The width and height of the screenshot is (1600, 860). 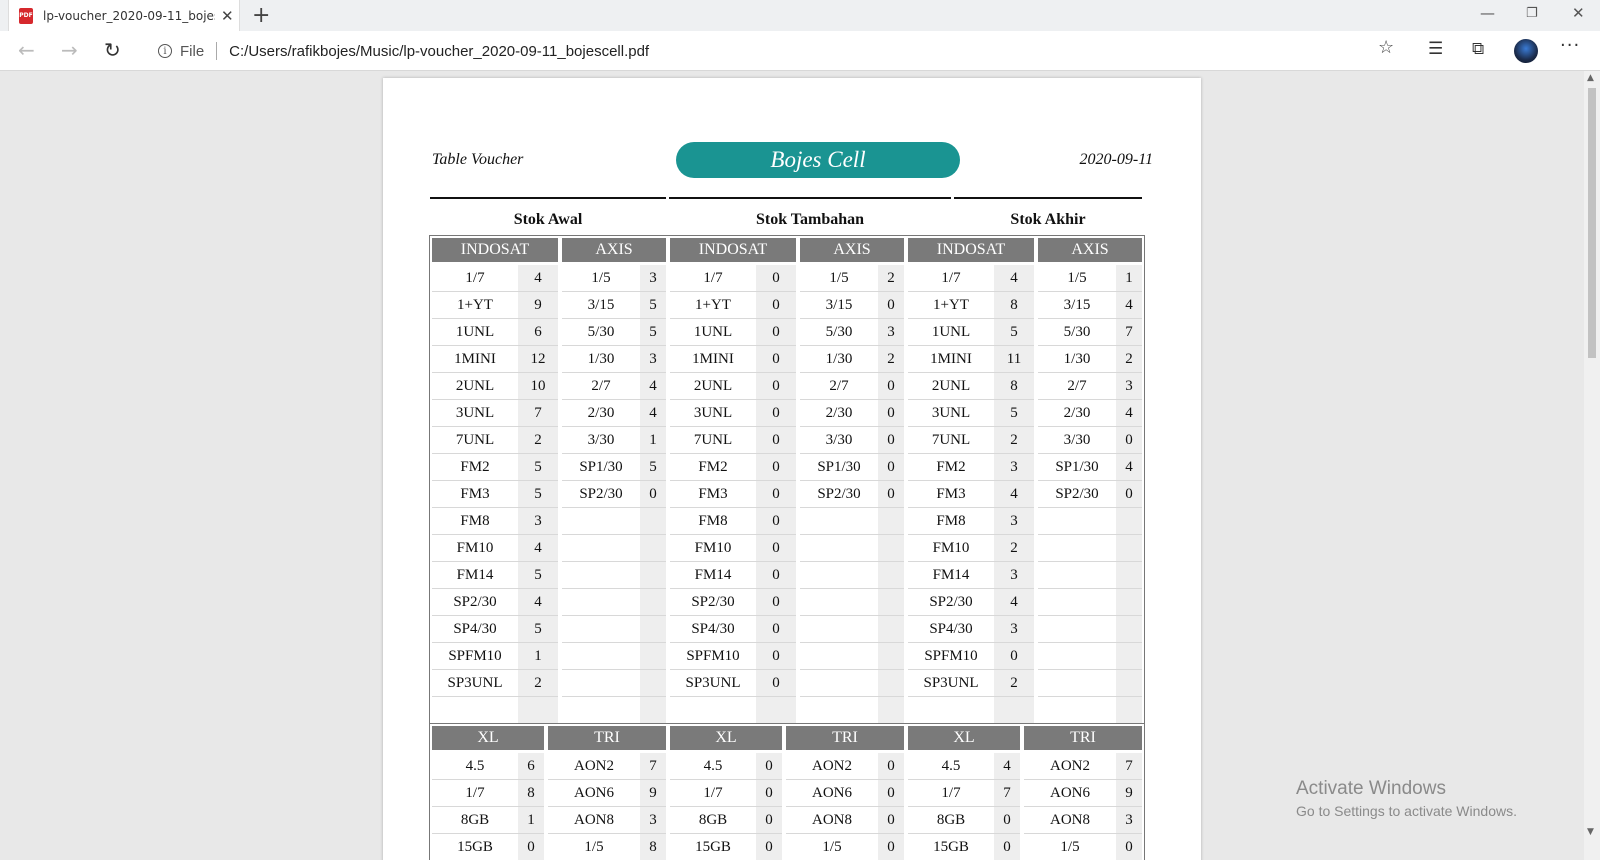 What do you see at coordinates (261, 15) in the screenshot?
I see `new-tab-button: +` at bounding box center [261, 15].